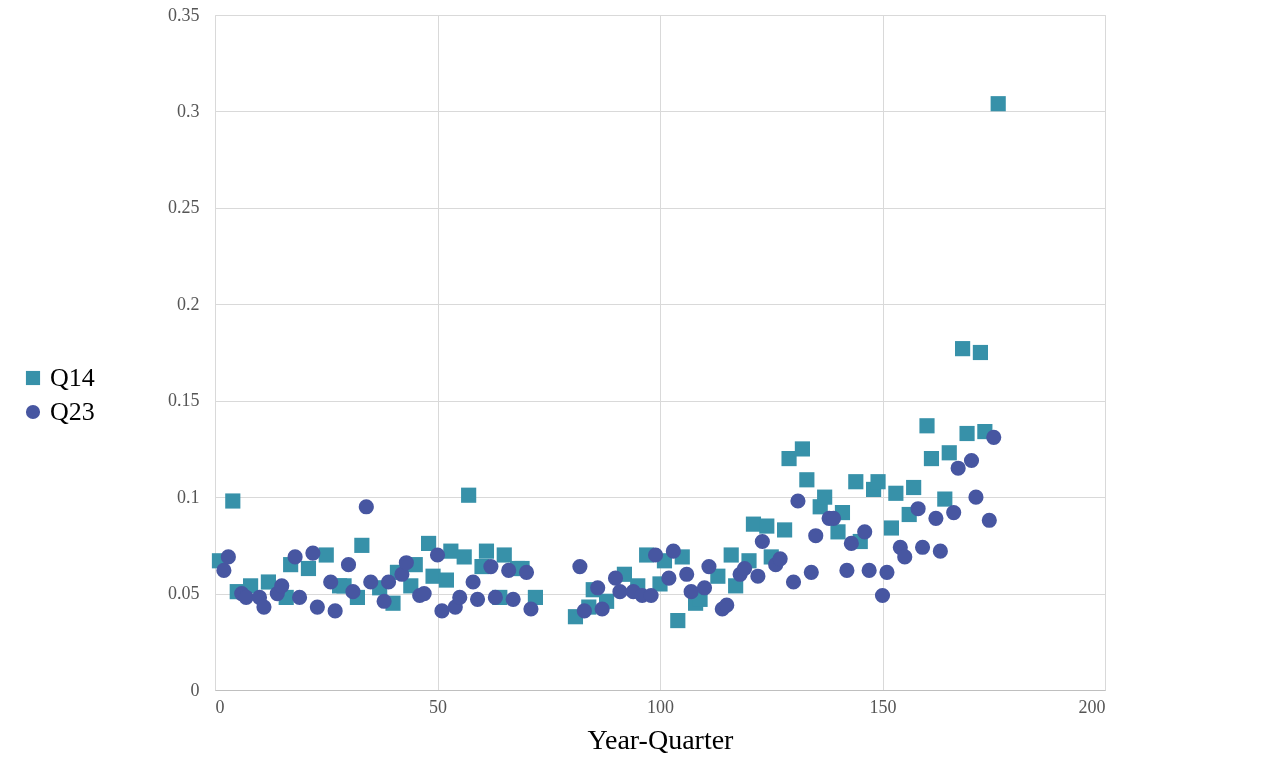 The image size is (1273, 778). Describe the element at coordinates (438, 706) in the screenshot. I see `x-tick-label: 50` at that location.